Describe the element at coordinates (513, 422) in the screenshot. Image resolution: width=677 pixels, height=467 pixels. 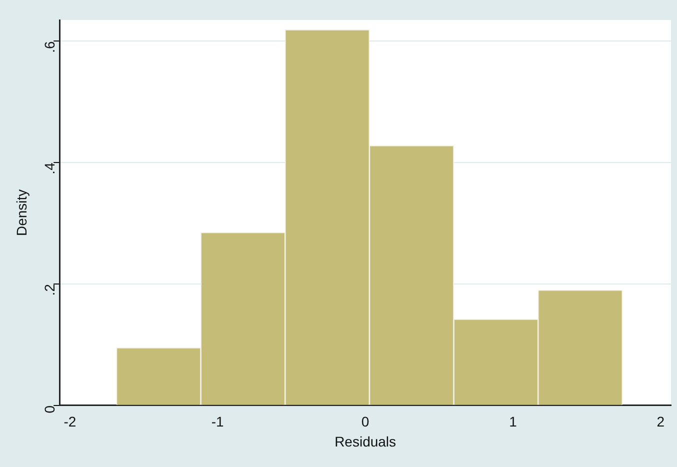
I see `x-tick-label: 1` at that location.